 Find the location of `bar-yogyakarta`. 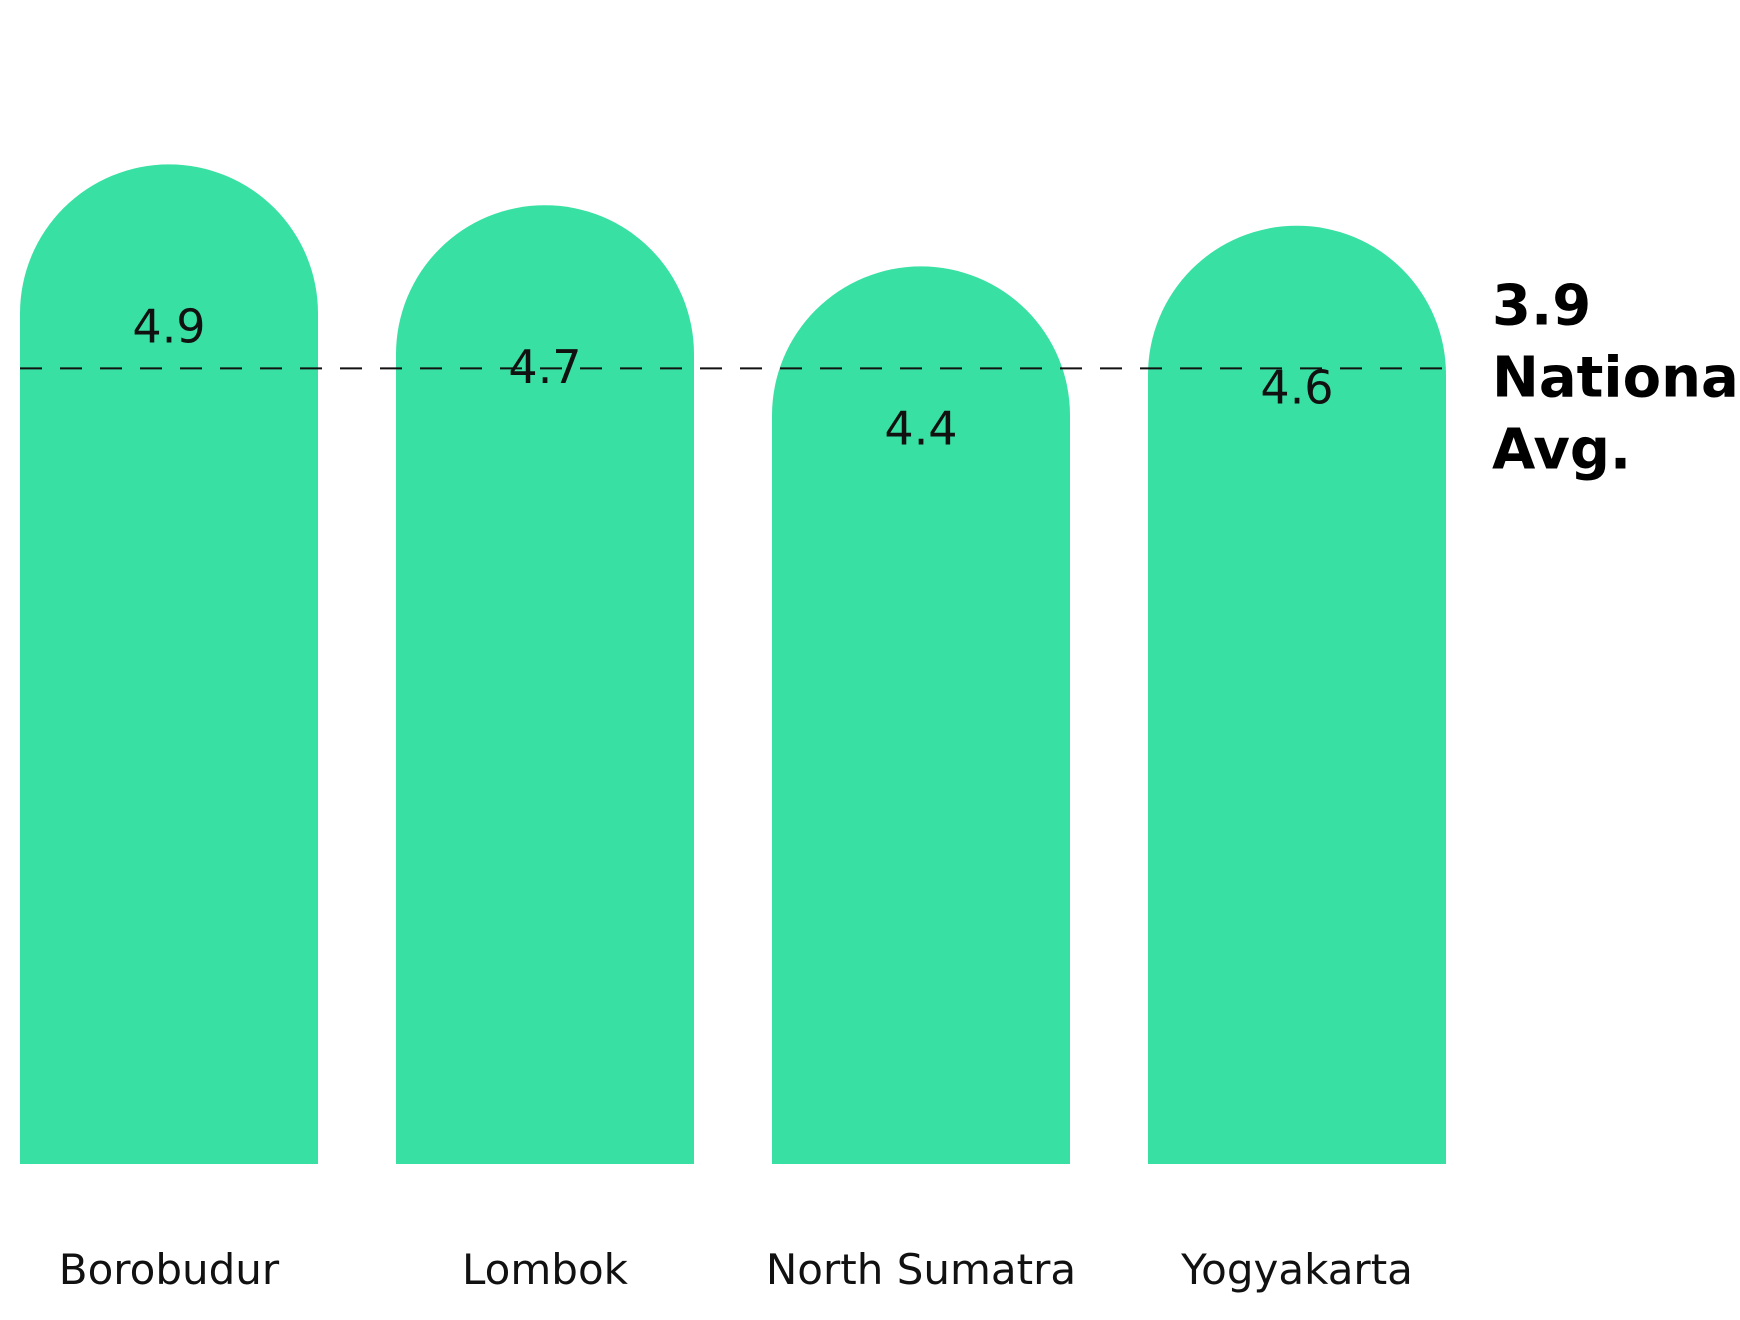

bar-yogyakarta is located at coordinates (1297, 695).